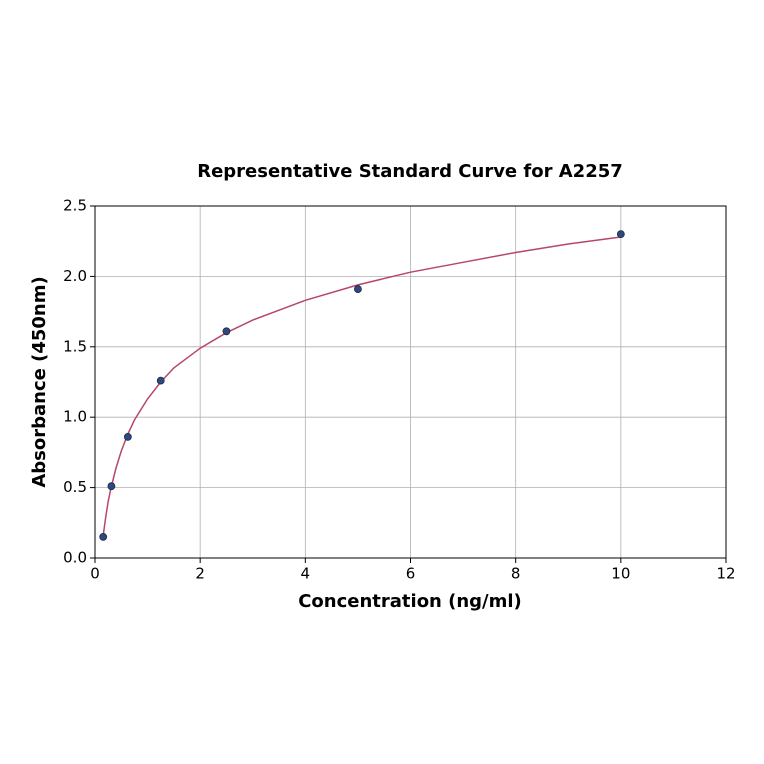 This screenshot has width=764, height=764. I want to click on y-tick-label: 1.5, so click(75, 346).